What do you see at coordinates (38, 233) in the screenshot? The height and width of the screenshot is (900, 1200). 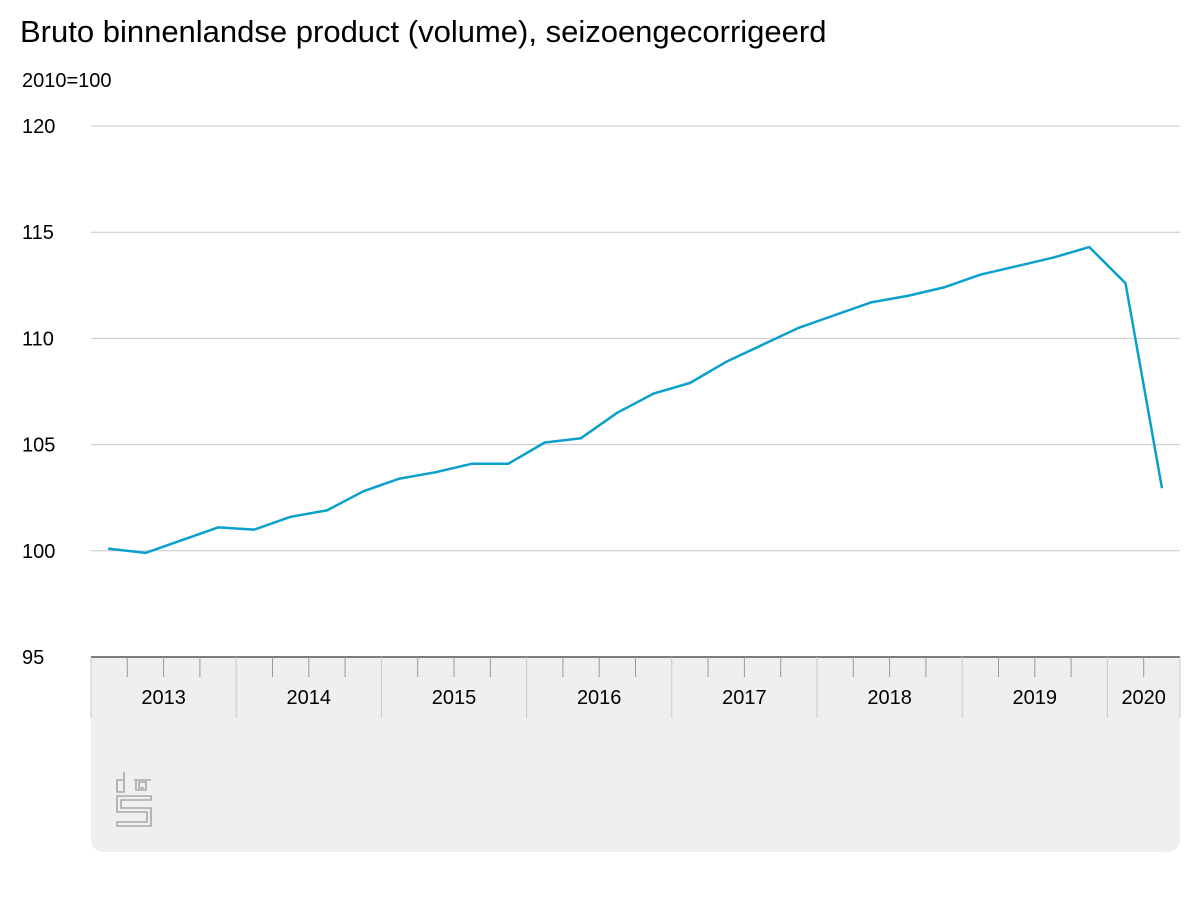 I see `y-tick-label: 115` at bounding box center [38, 233].